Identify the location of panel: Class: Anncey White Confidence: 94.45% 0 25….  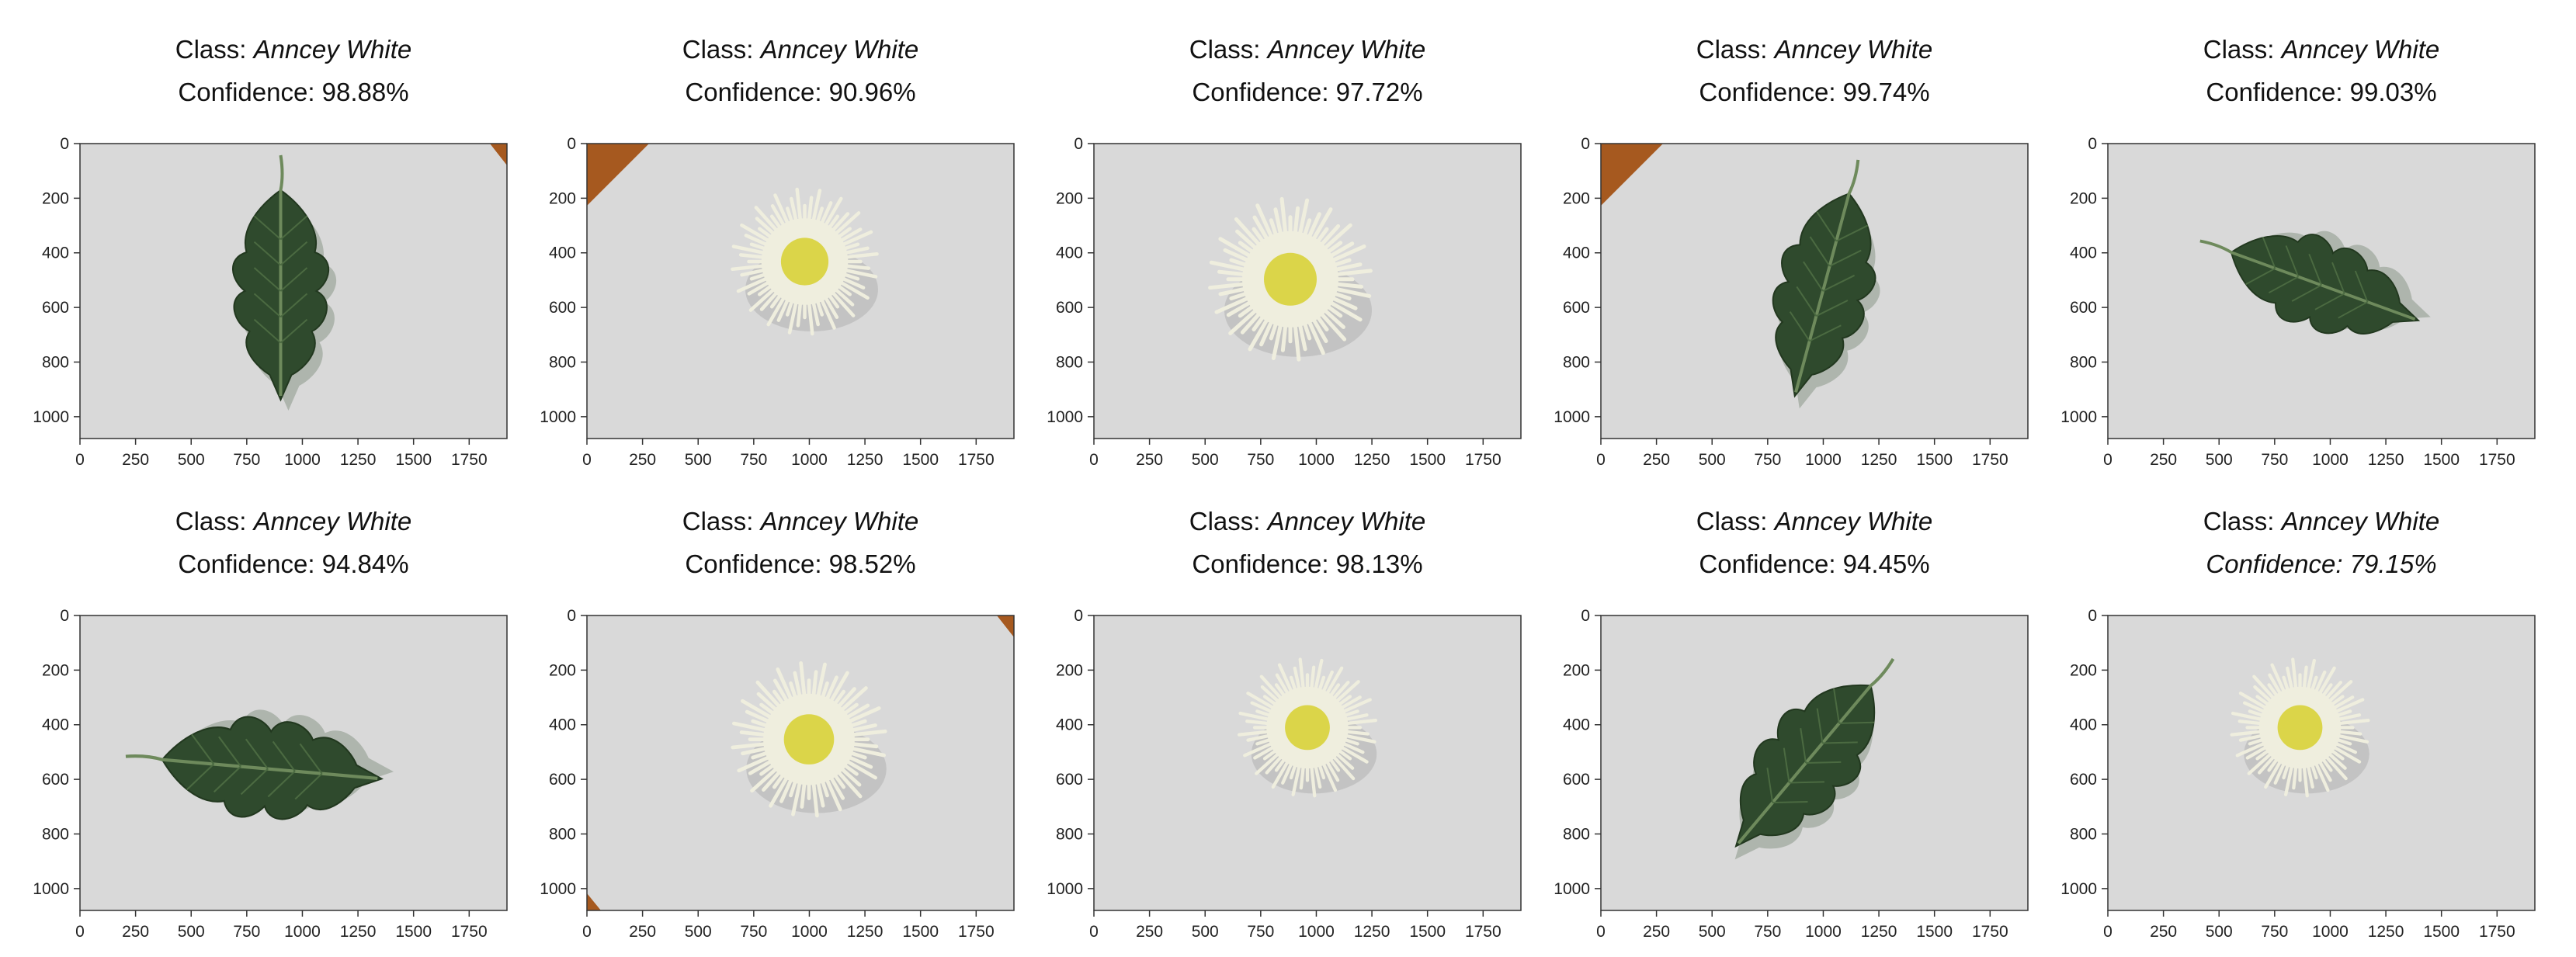
(1791, 724).